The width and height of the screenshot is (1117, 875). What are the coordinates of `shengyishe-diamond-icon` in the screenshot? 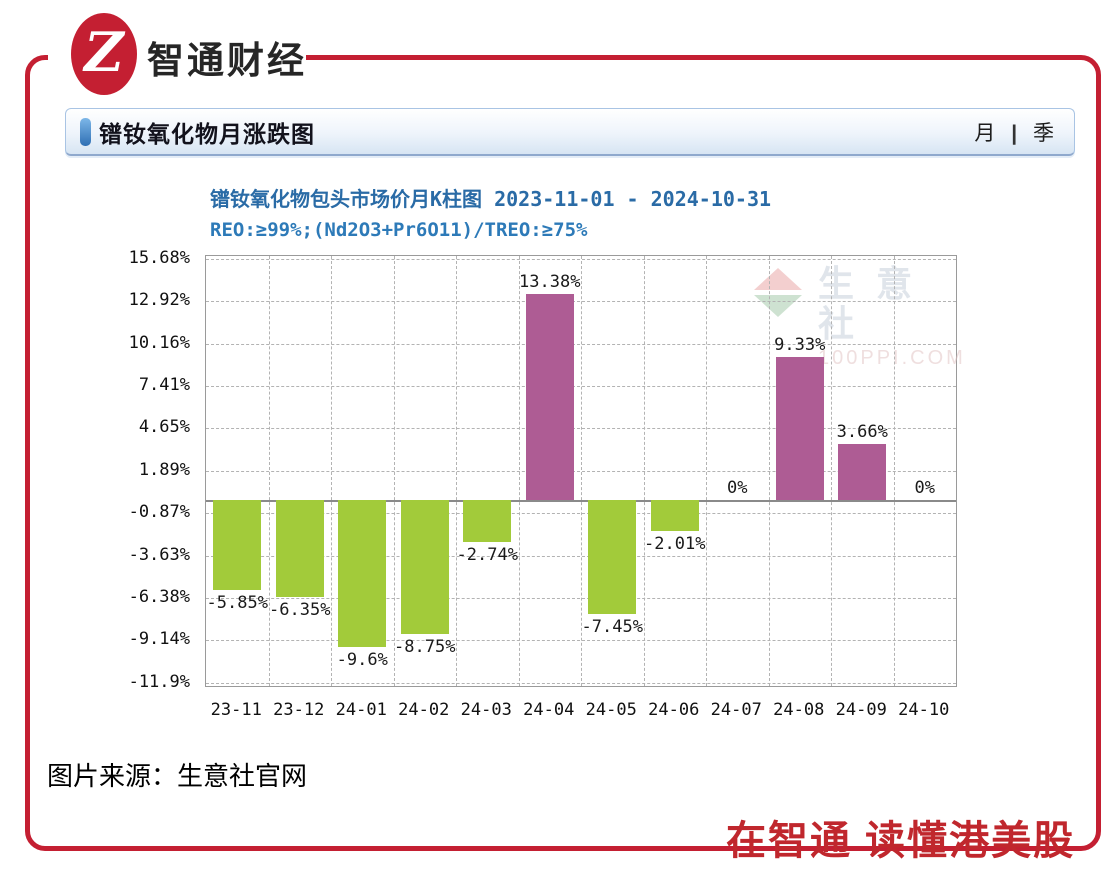 It's located at (778, 290).